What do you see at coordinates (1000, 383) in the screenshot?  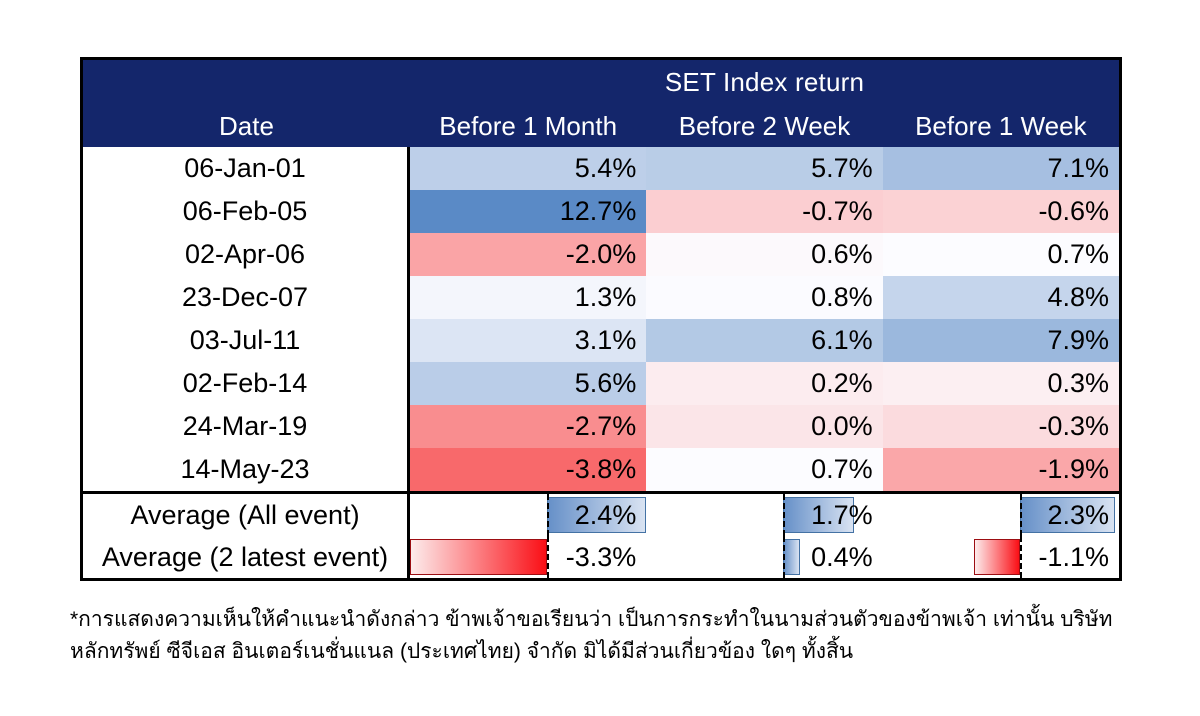 I see `return-value-cell: 0.3%` at bounding box center [1000, 383].